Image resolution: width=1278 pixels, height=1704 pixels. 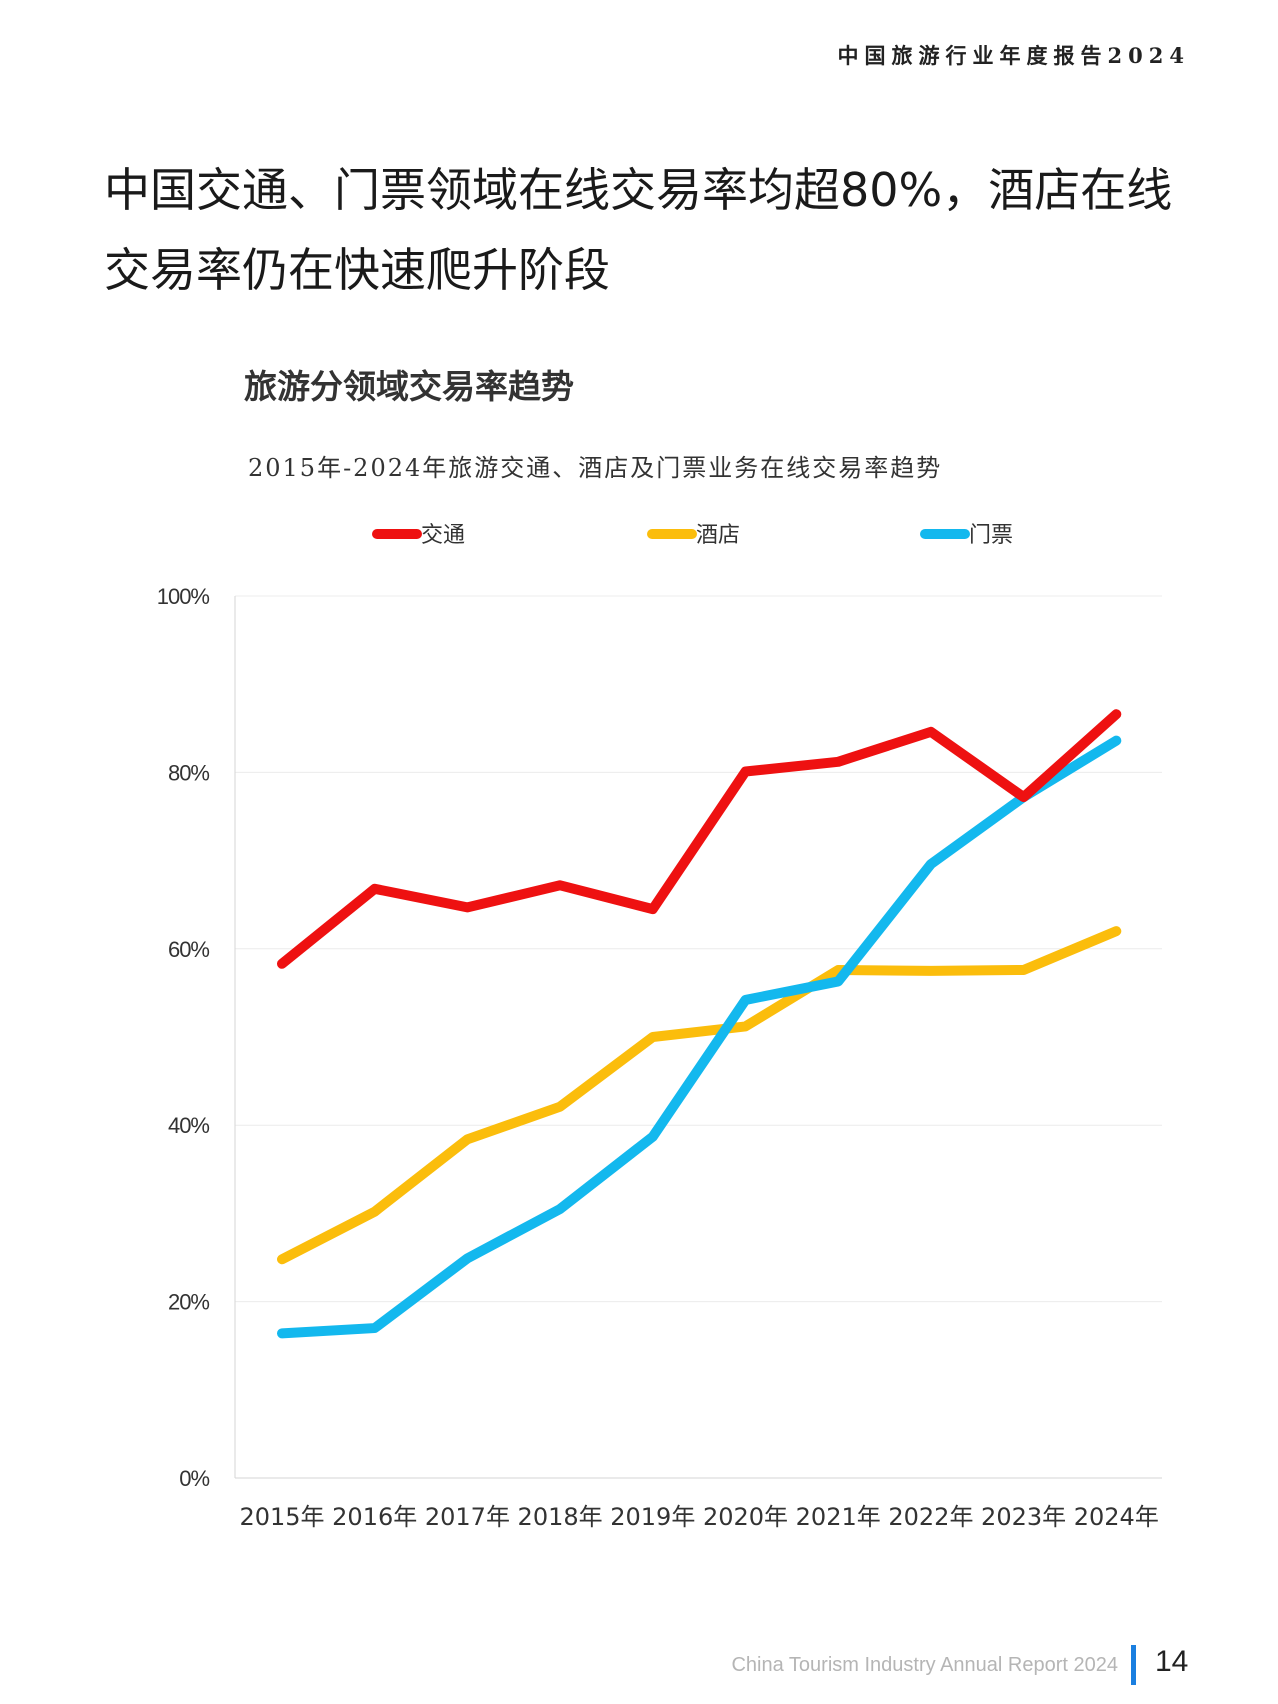 I want to click on chart-heading: 旅游分领域交易率趋势, so click(x=409, y=386).